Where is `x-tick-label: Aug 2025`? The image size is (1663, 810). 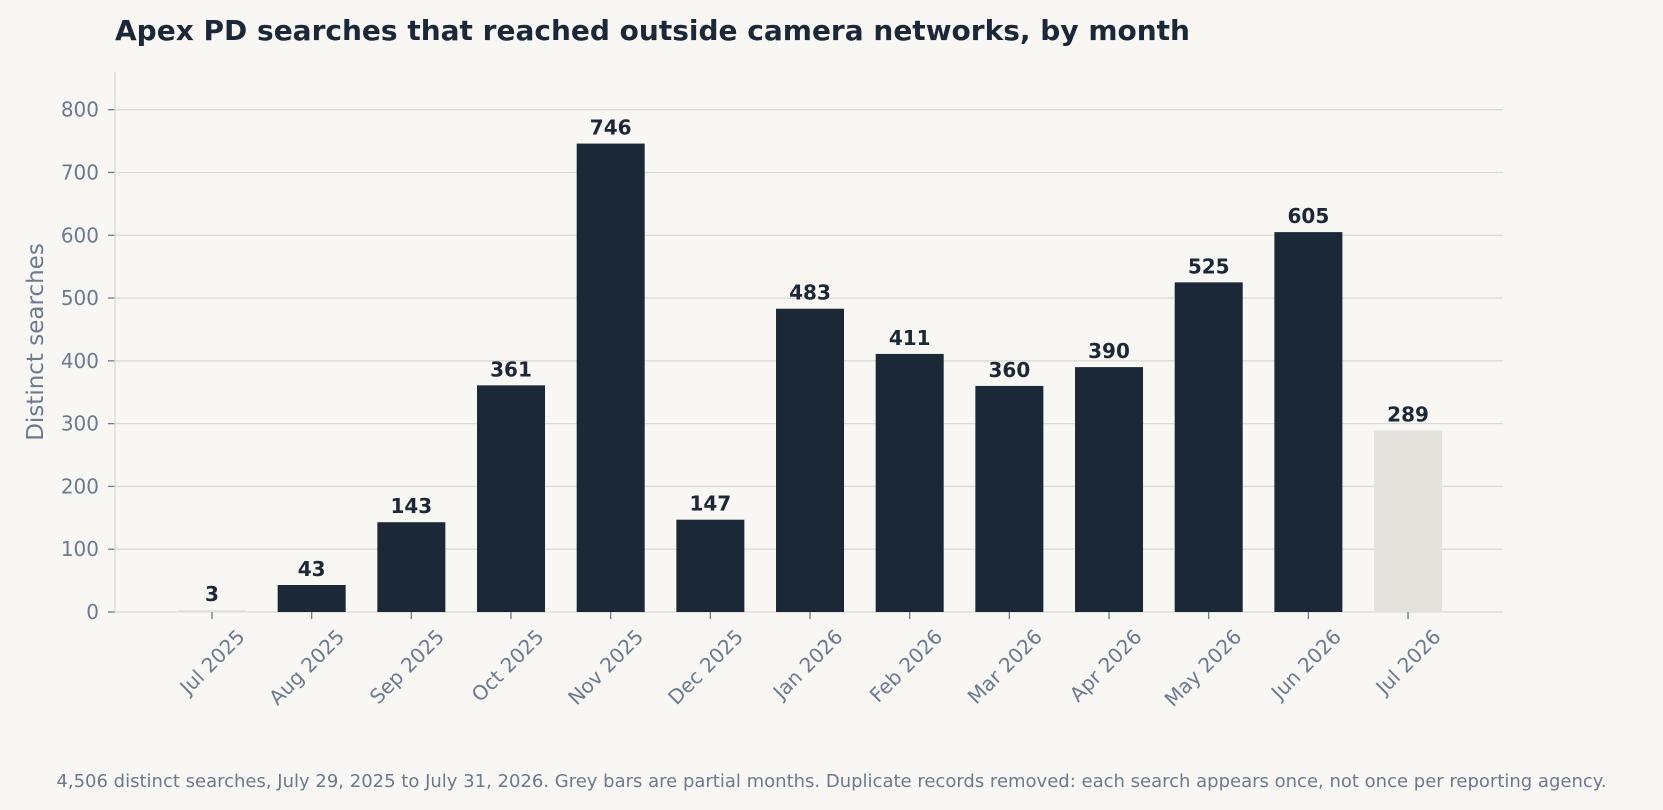
x-tick-label: Aug 2025 is located at coordinates (306, 667).